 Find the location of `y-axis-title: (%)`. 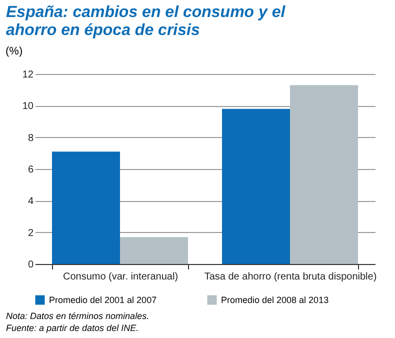

y-axis-title: (%) is located at coordinates (14, 52).